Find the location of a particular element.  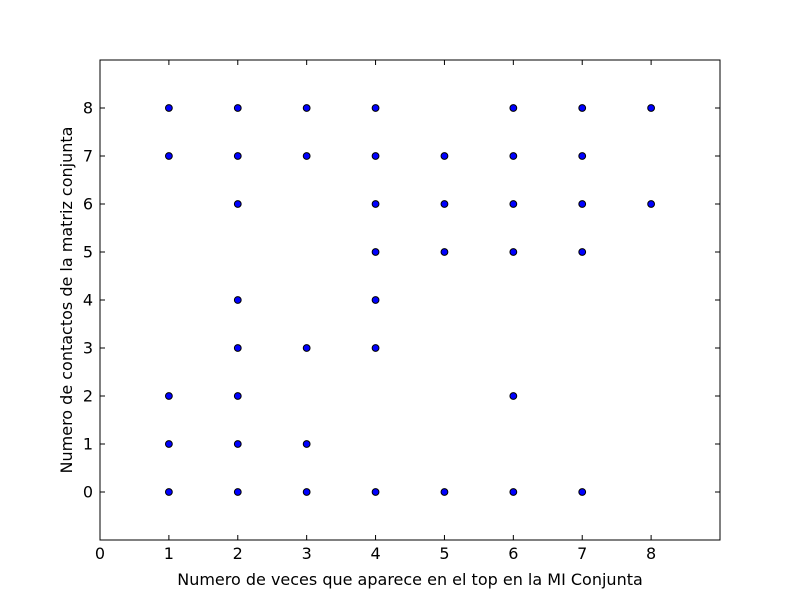

x-tick-label: 1 is located at coordinates (169, 553).